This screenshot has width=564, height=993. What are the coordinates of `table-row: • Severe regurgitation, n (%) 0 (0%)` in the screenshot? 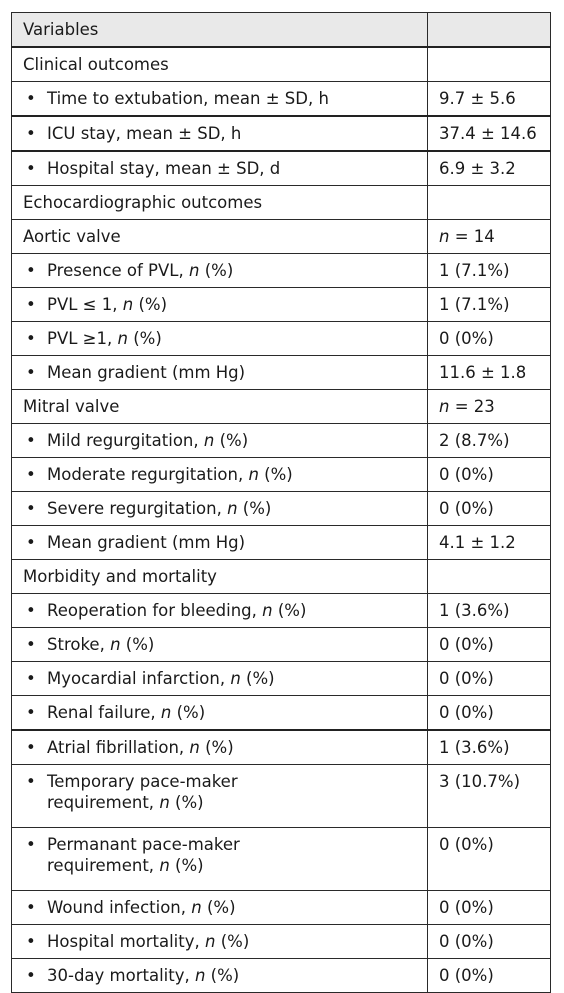 It's located at (281, 508).